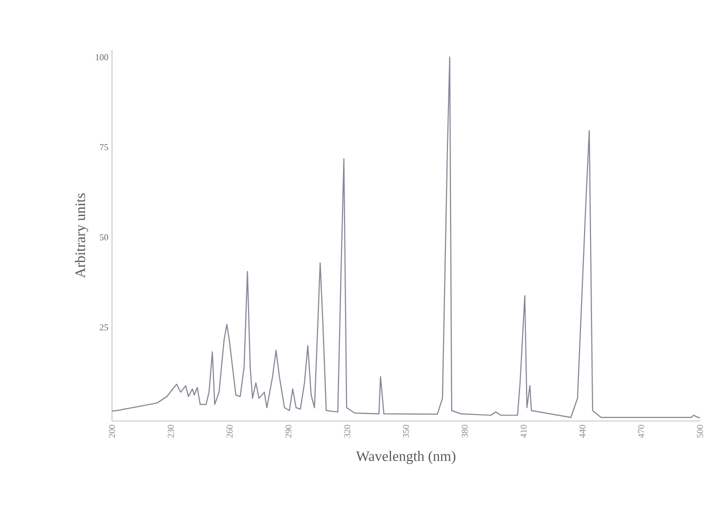 This screenshot has height=523, width=708. What do you see at coordinates (288, 431) in the screenshot?
I see `x-tick-label: 290` at bounding box center [288, 431].